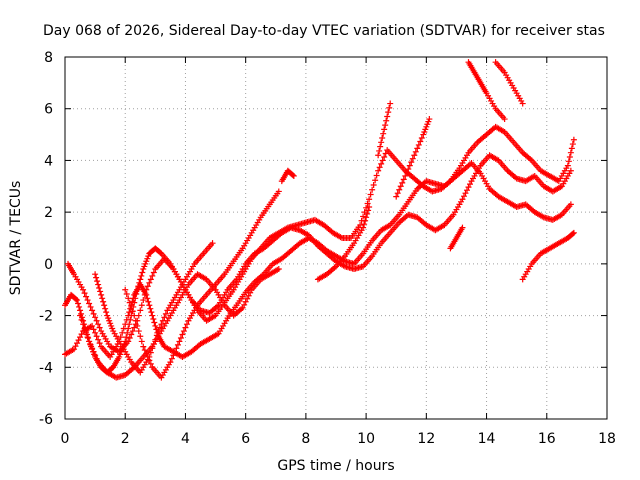 The image size is (640, 480). I want to click on x-tick-label: 10, so click(366, 439).